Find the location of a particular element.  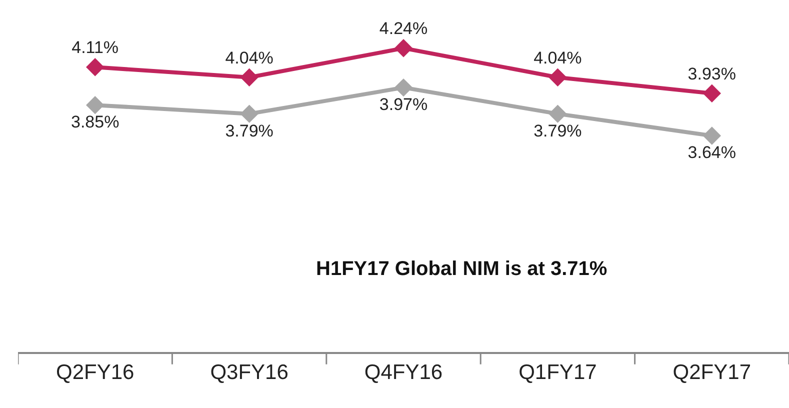

text: H1FY17 Global NIM is at 3.71% is located at coordinates (462, 269).